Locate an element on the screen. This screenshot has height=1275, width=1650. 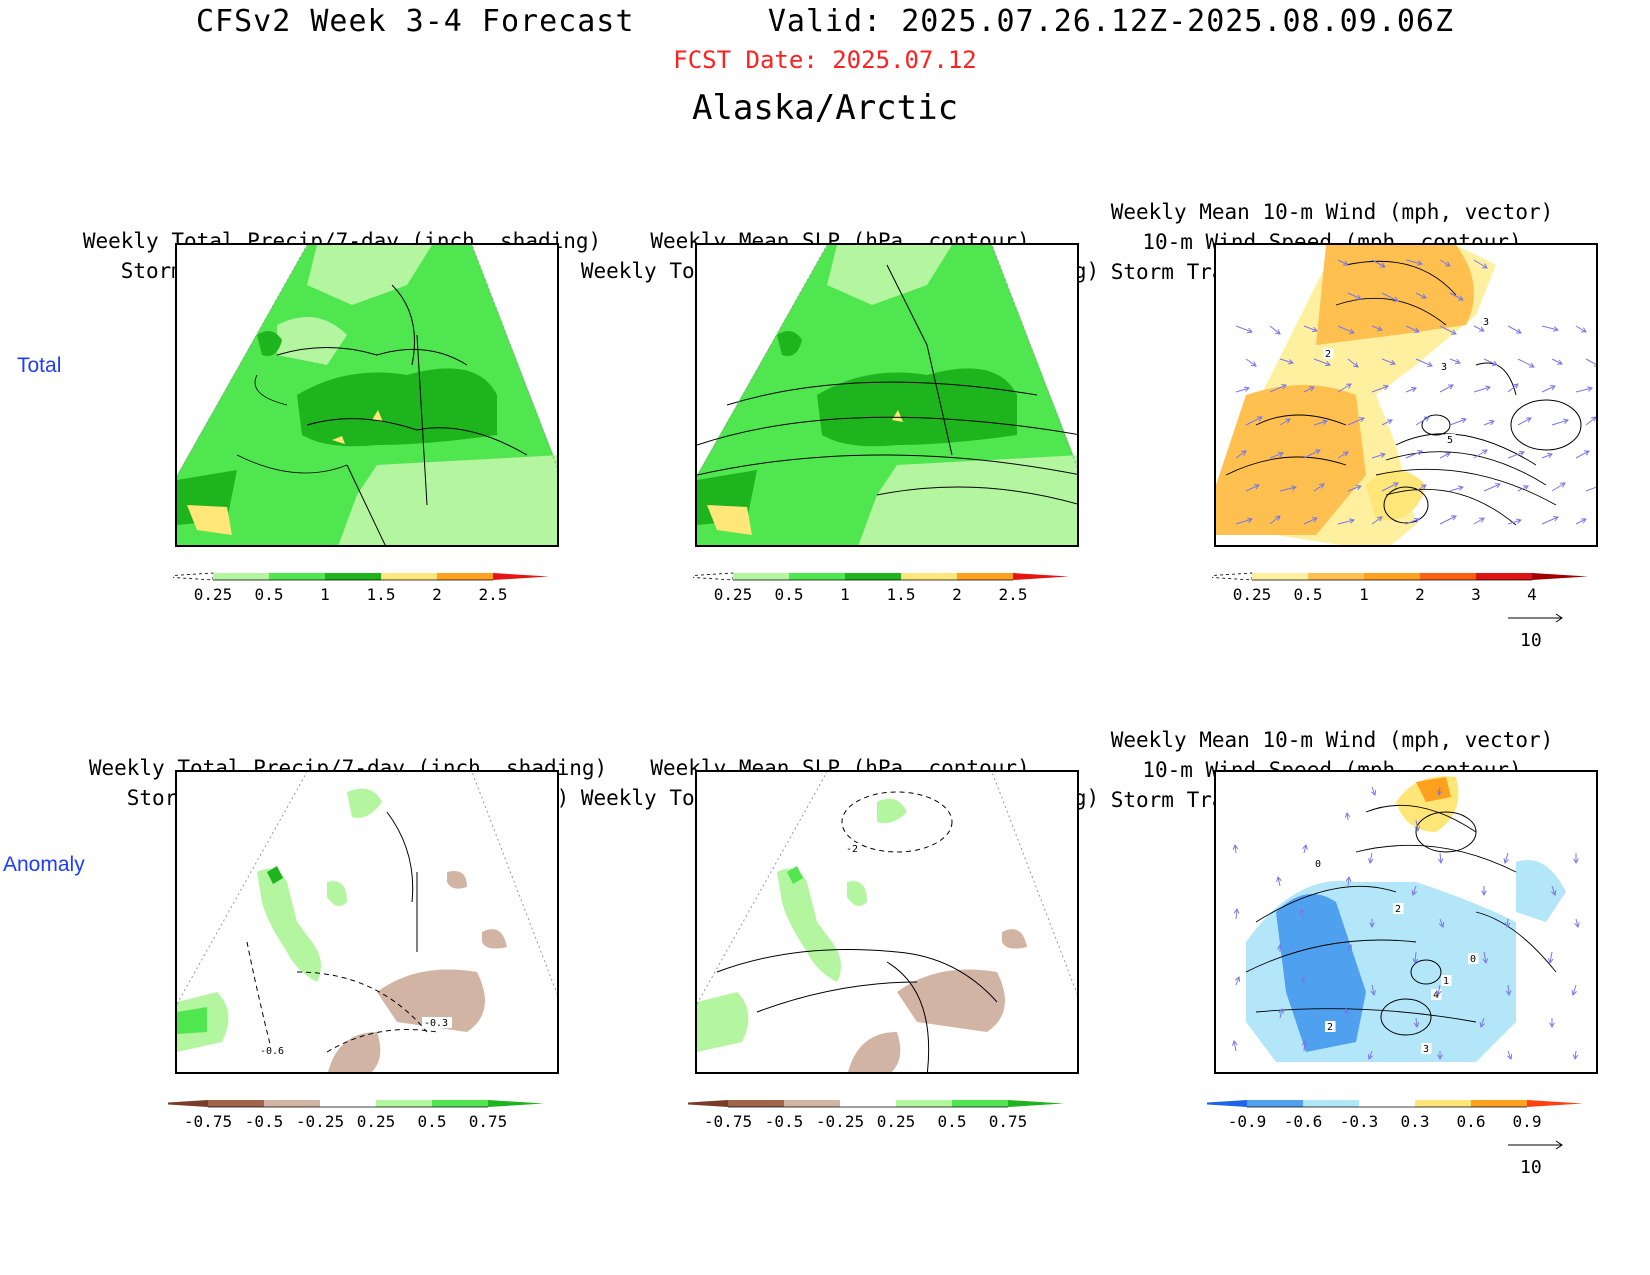
colorbar-total-wind: 0.25 0.5 1 2 3 4 is located at coordinates (1412, 590).